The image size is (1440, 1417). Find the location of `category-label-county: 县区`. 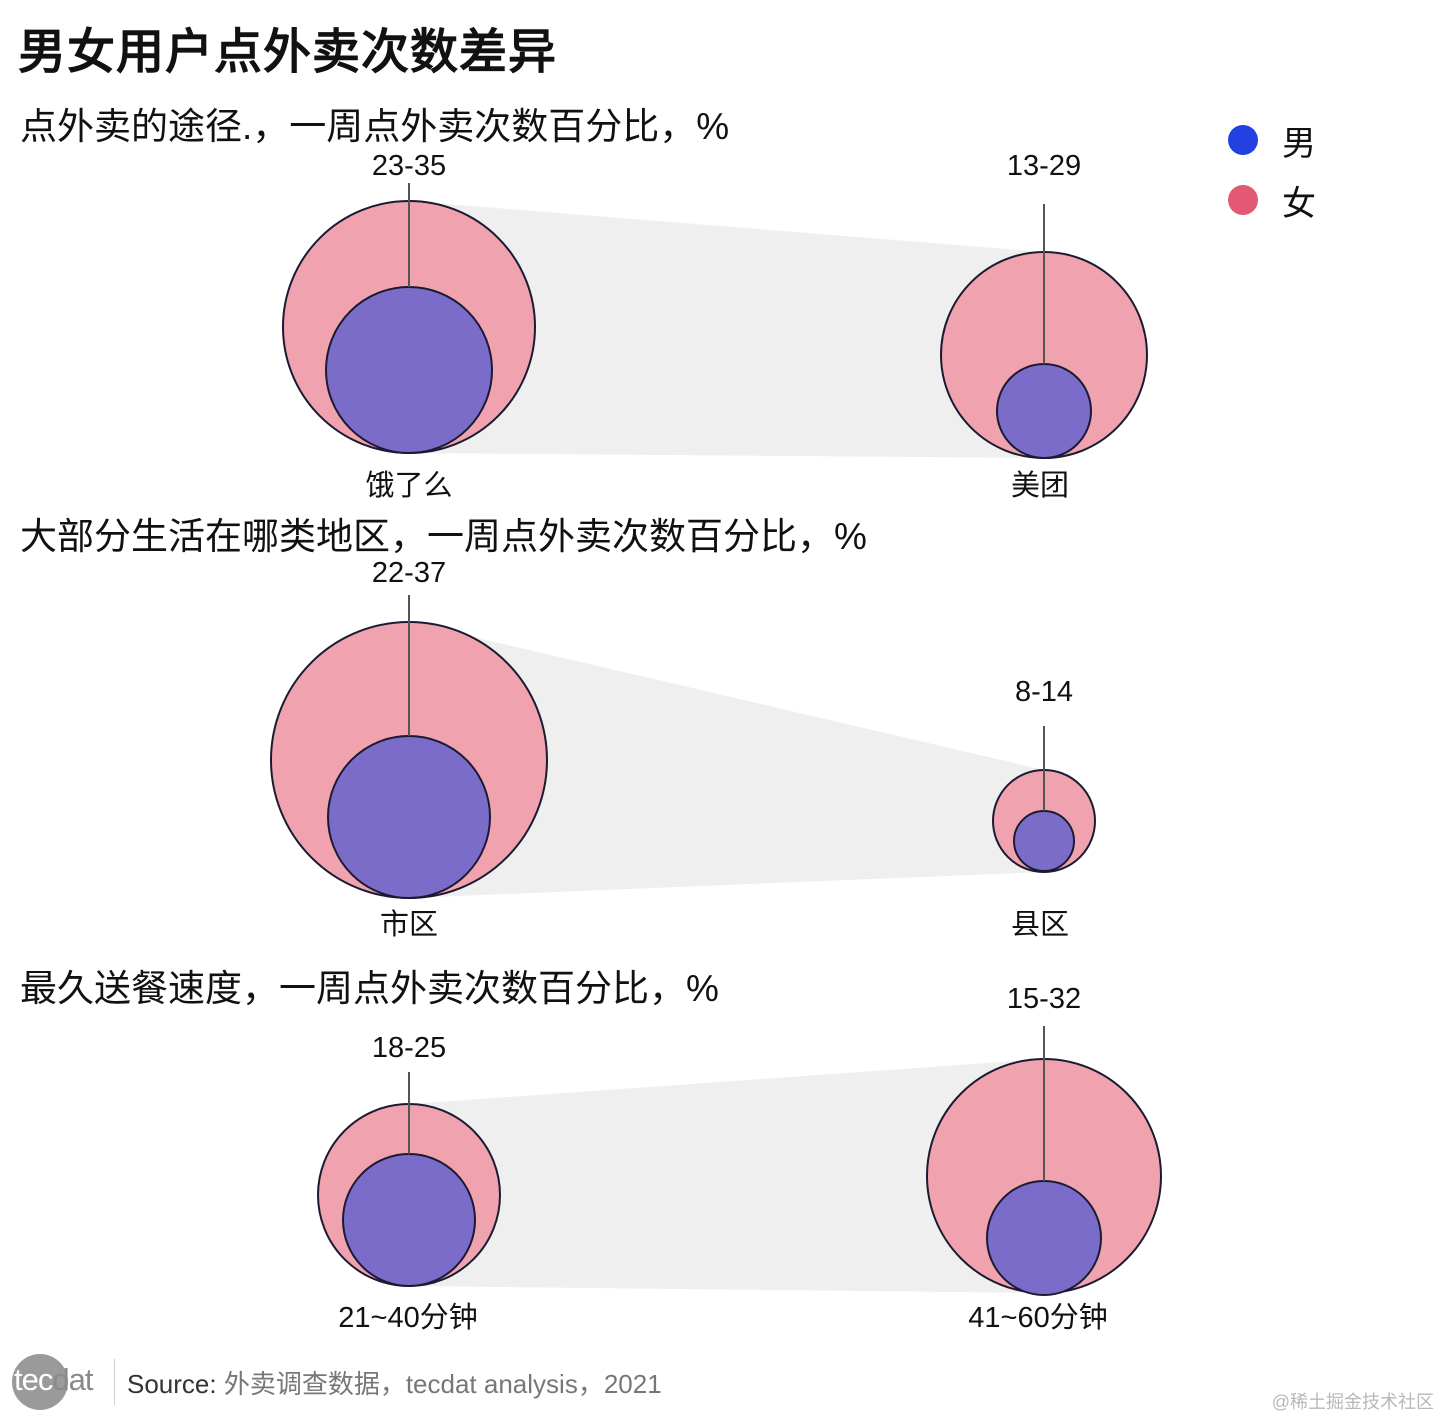

category-label-county: 县区 is located at coordinates (1040, 925).